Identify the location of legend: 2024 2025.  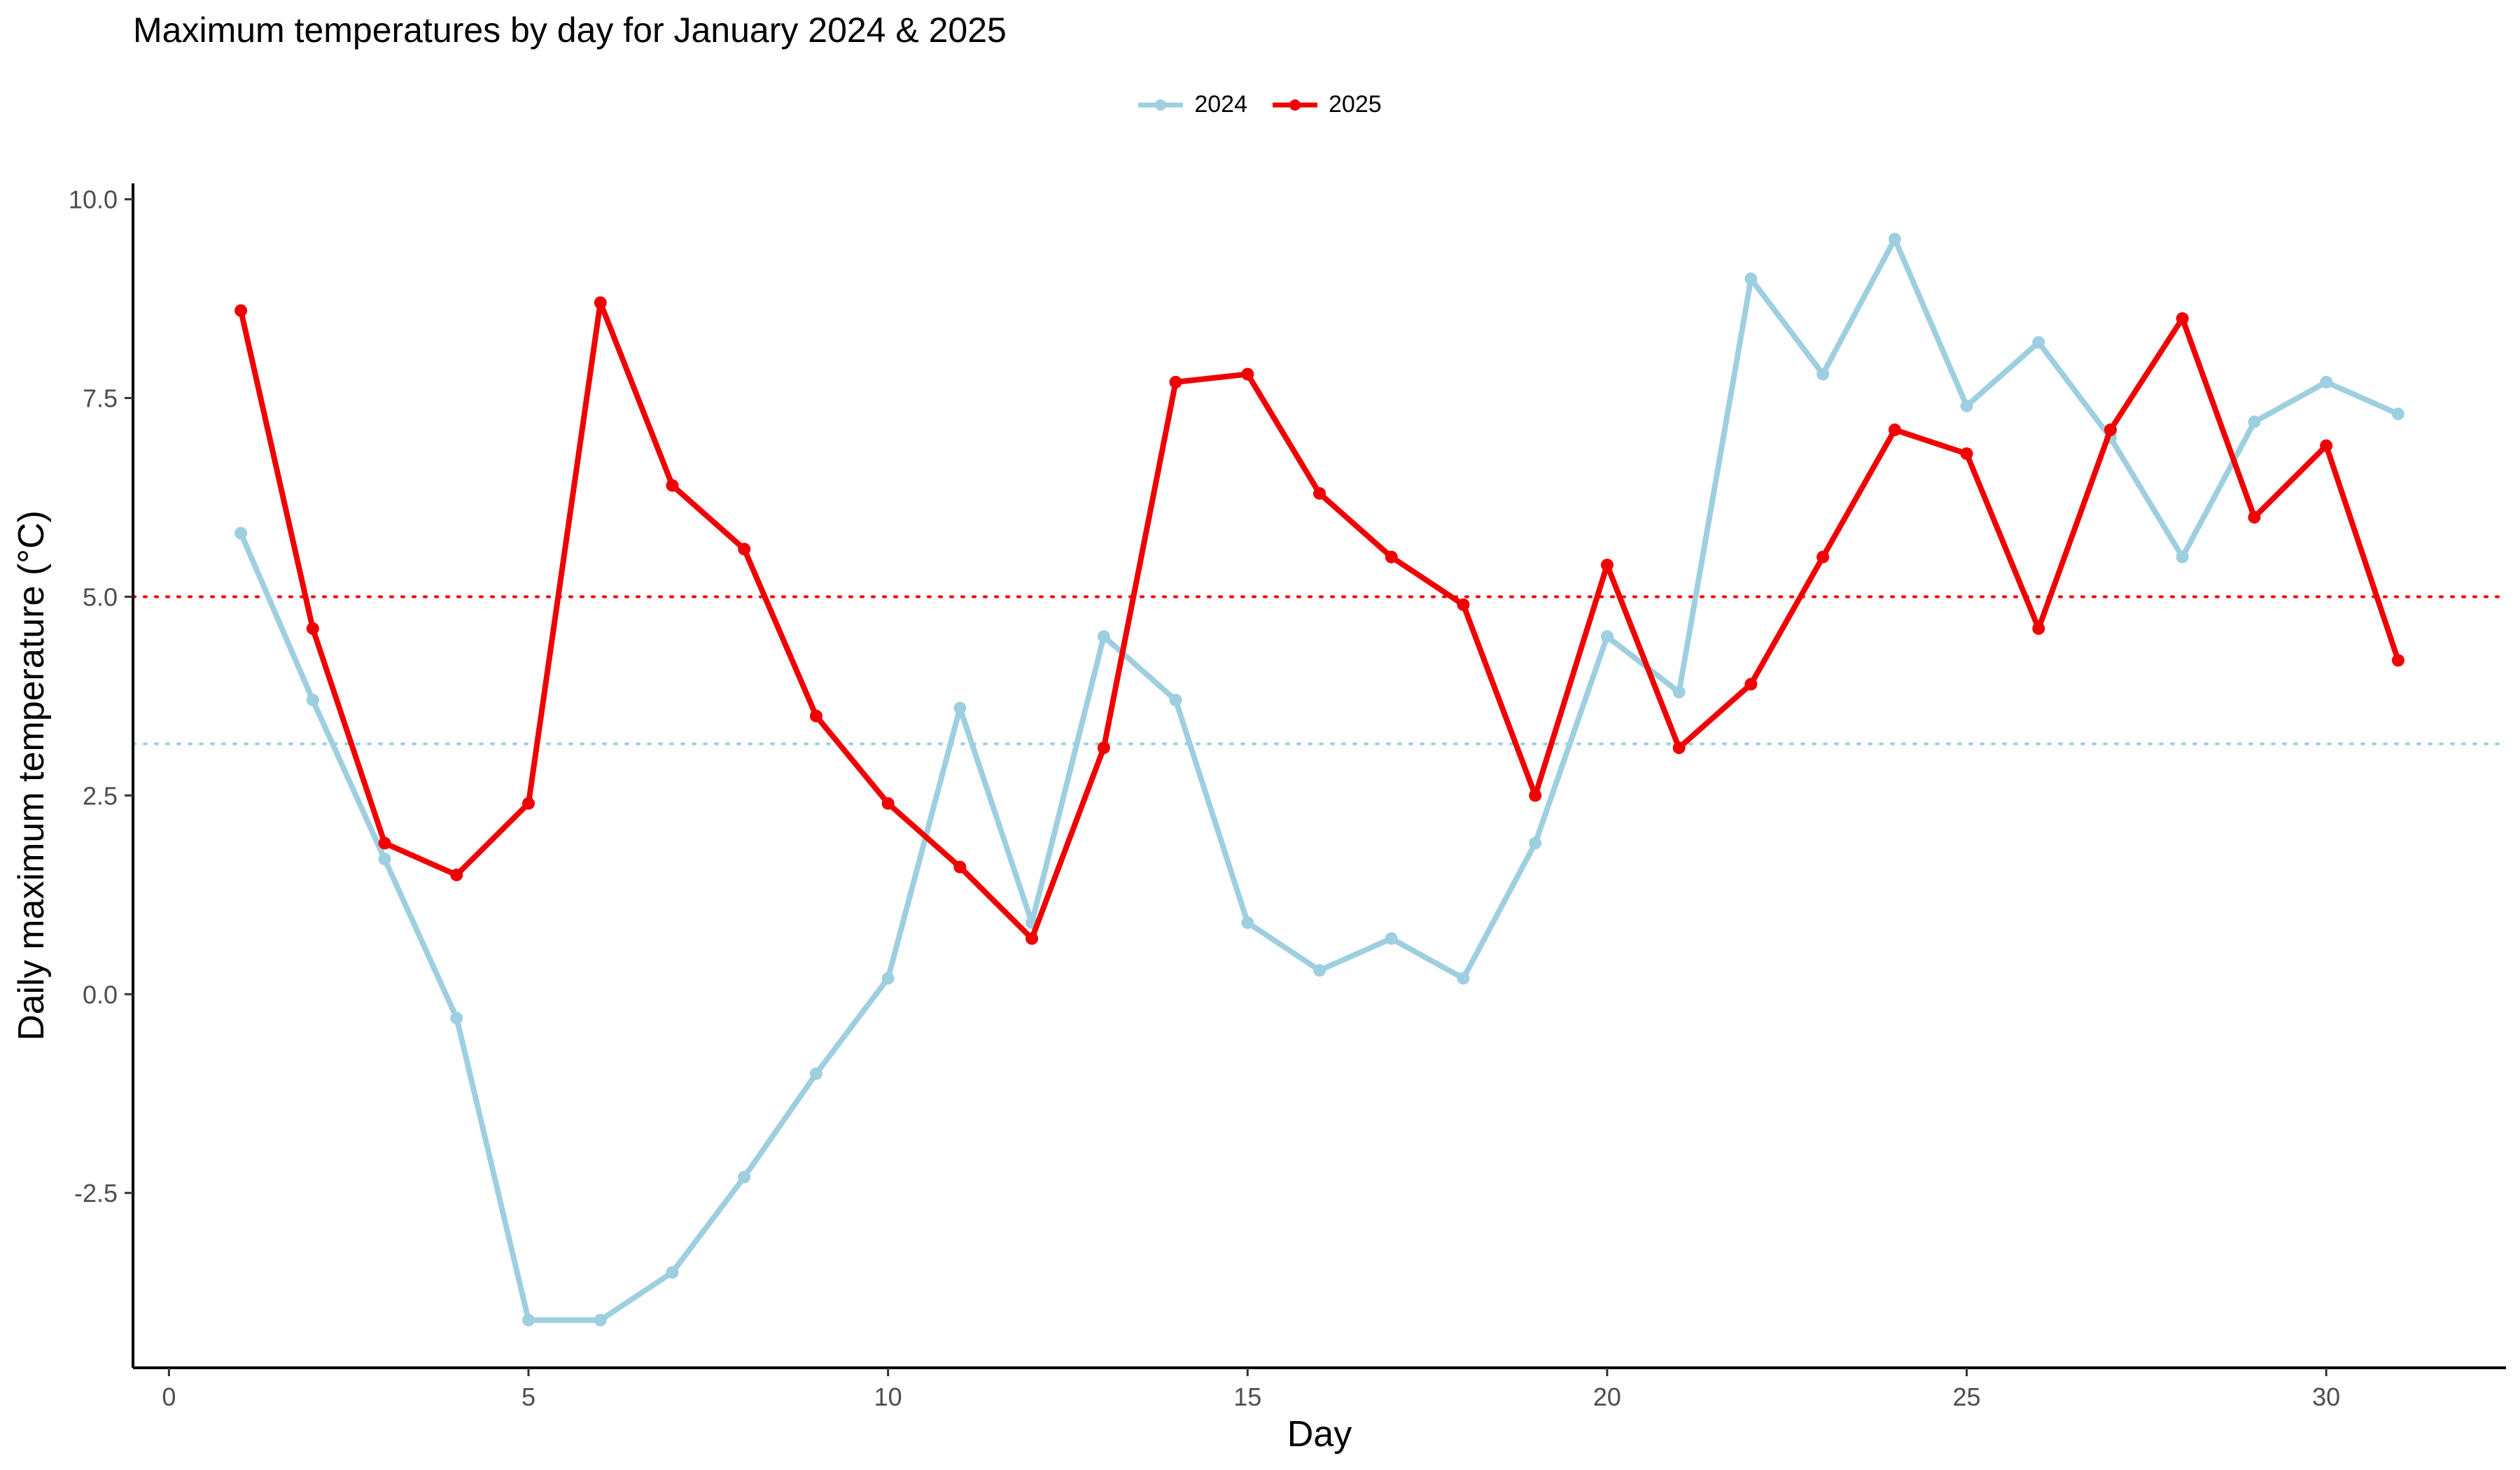
(1260, 104).